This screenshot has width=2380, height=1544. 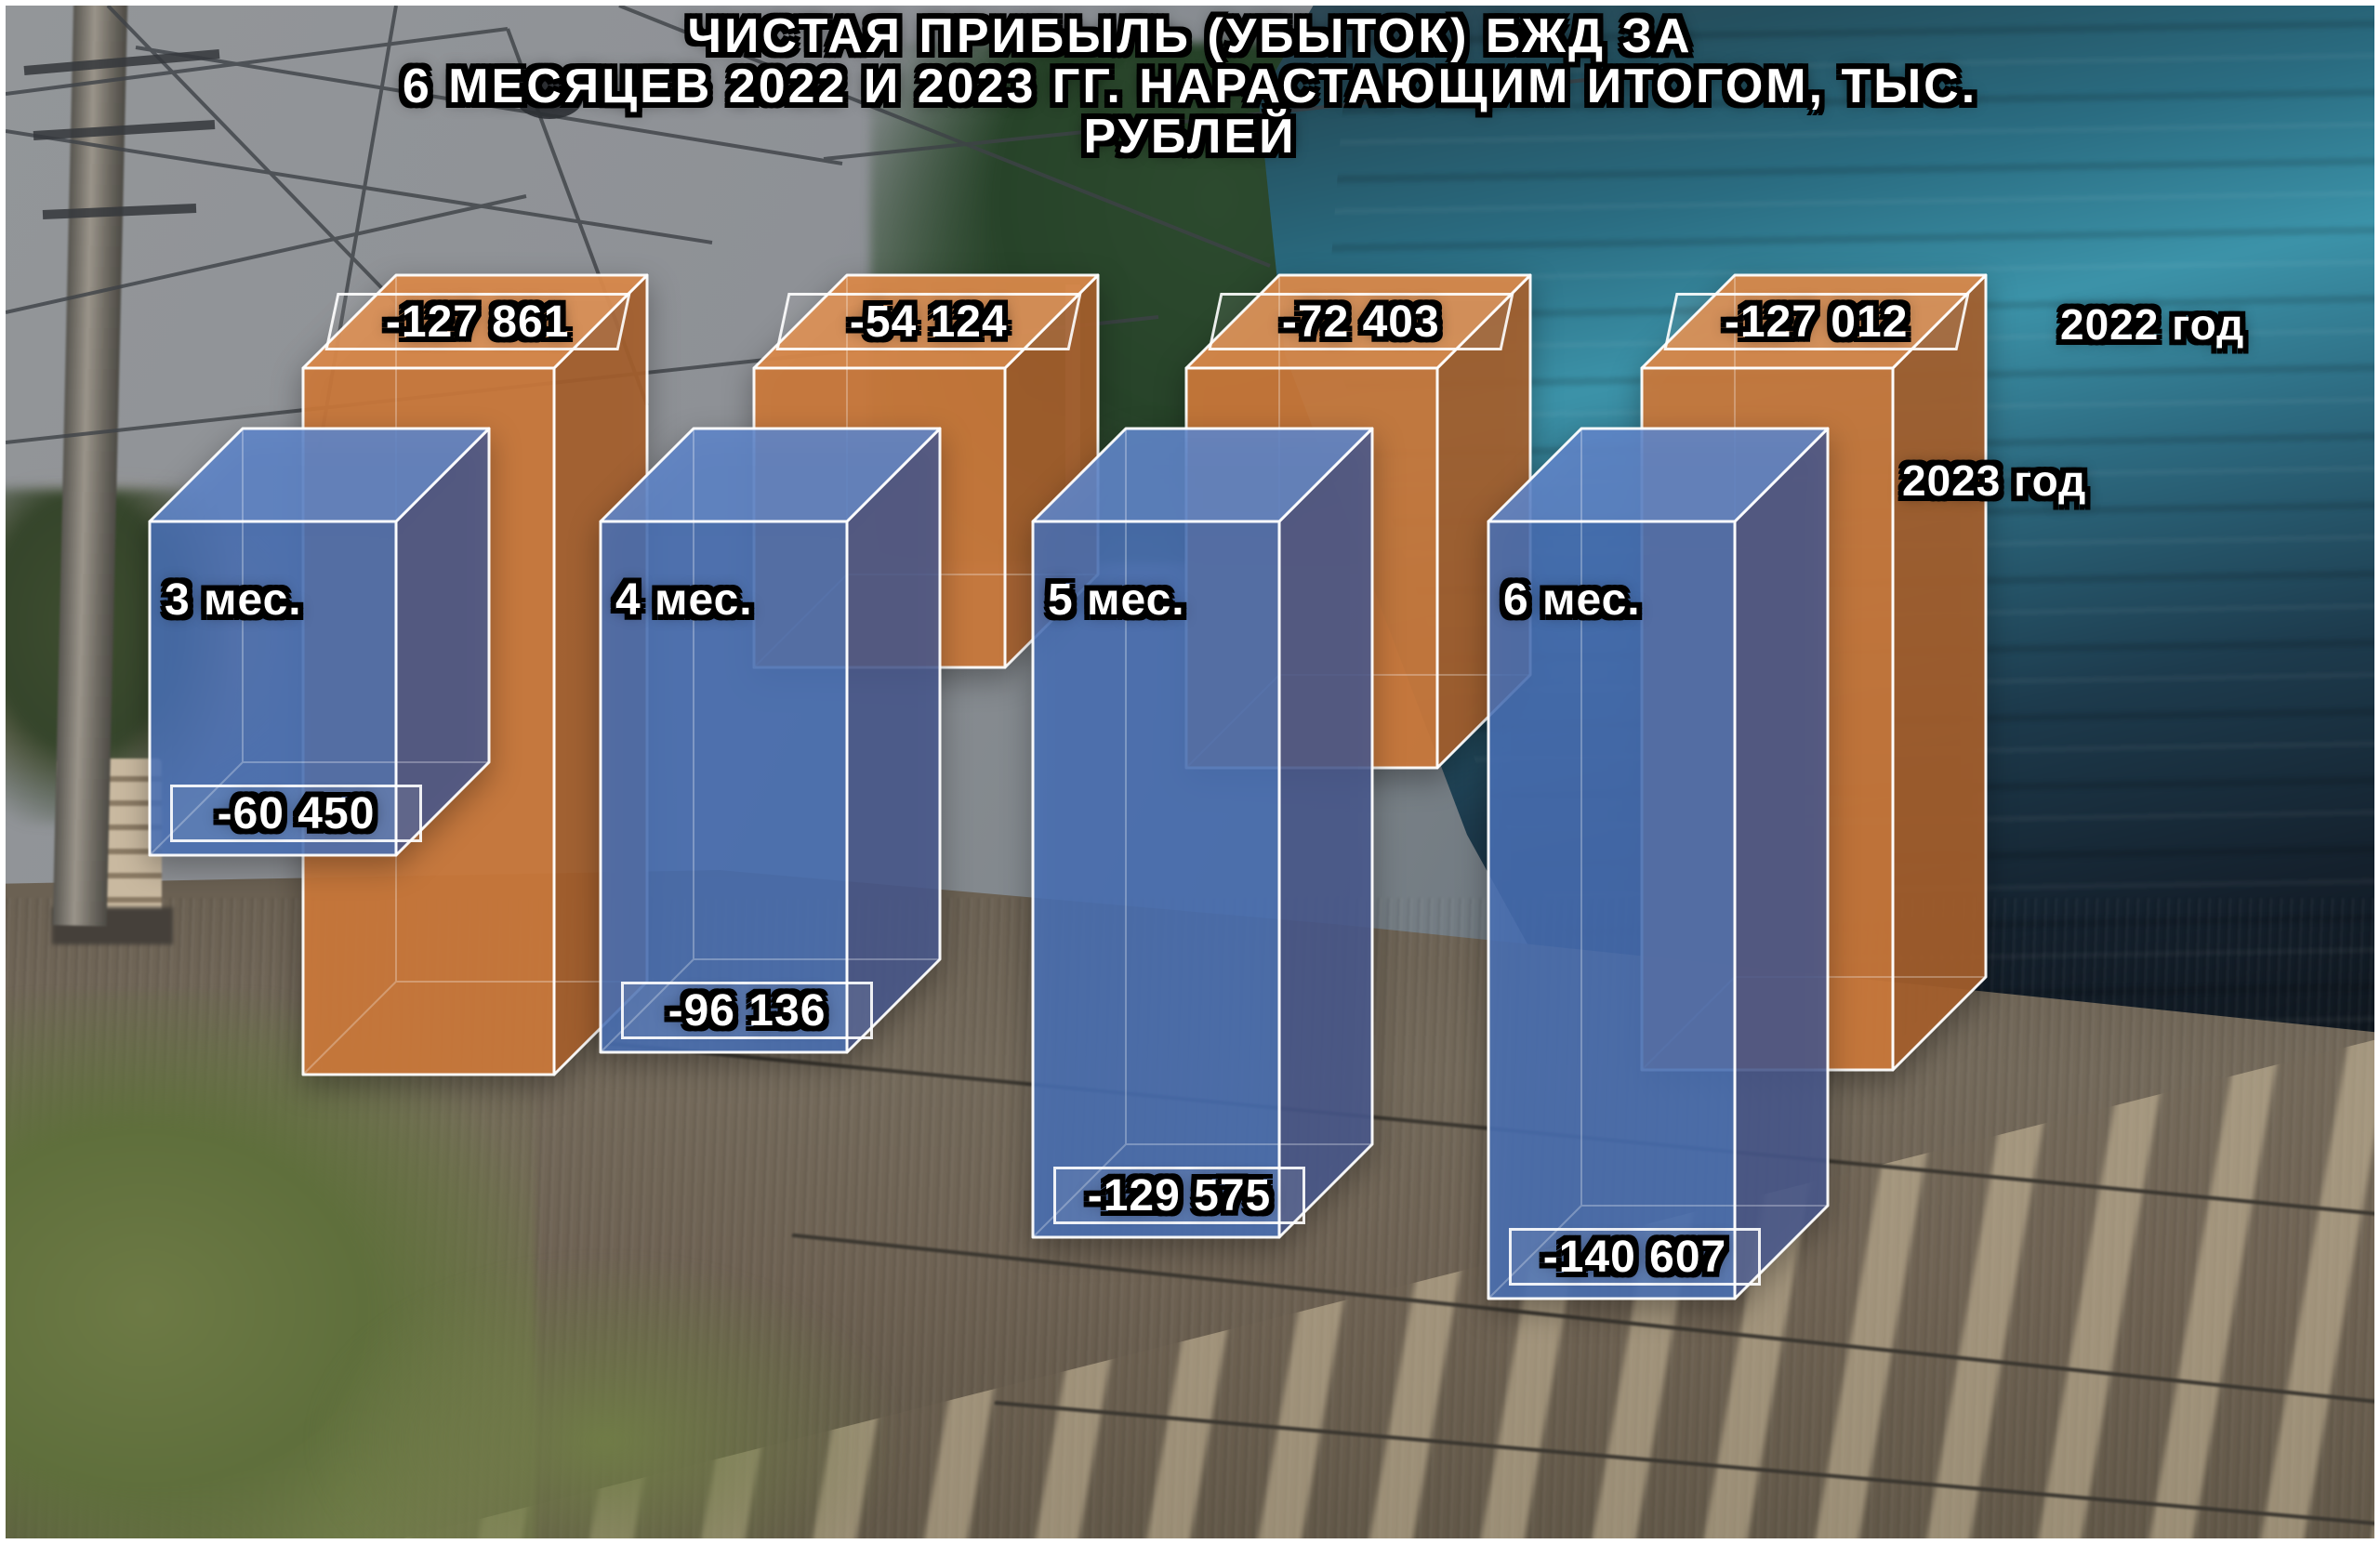 What do you see at coordinates (747, 1010) in the screenshot?
I see `value-label-2023-2: -96 136` at bounding box center [747, 1010].